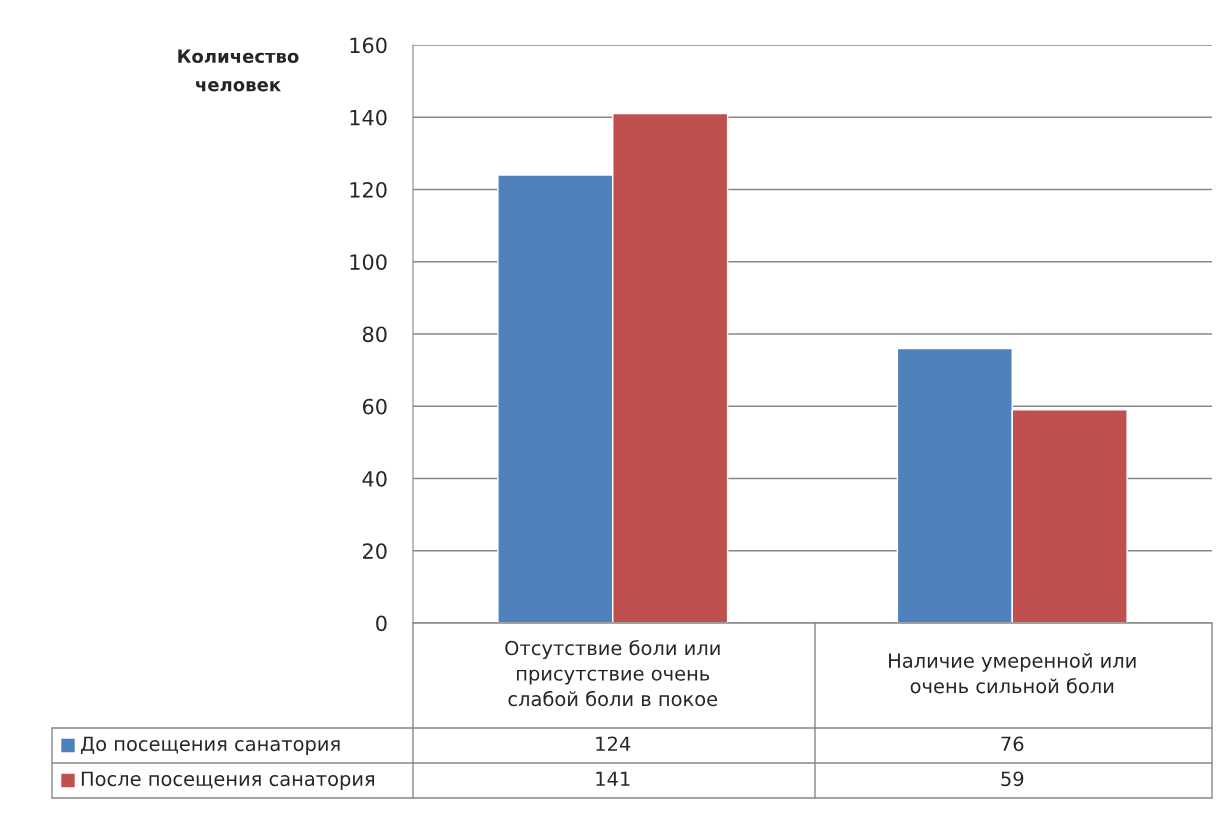 The height and width of the screenshot is (817, 1232). What do you see at coordinates (1012, 673) in the screenshot?
I see `x-tick-label: Наличие умеренной или очень сильной боли` at bounding box center [1012, 673].